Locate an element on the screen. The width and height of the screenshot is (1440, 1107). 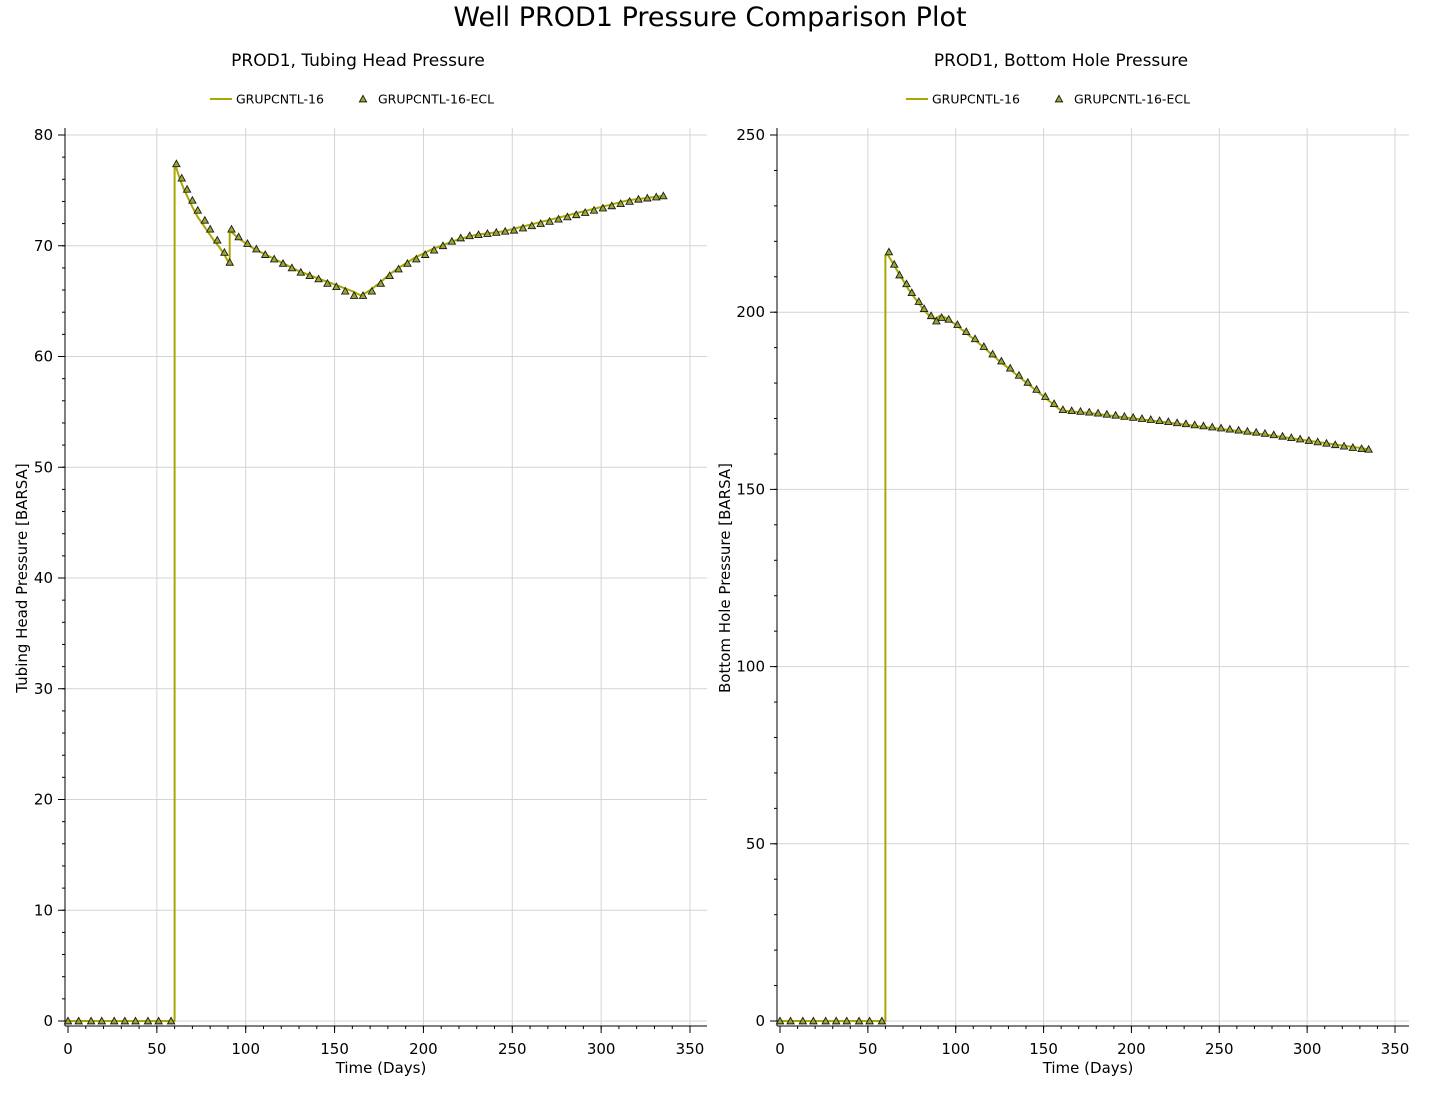
chart-0-y-tick-label: 20 is located at coordinates (43, 800).